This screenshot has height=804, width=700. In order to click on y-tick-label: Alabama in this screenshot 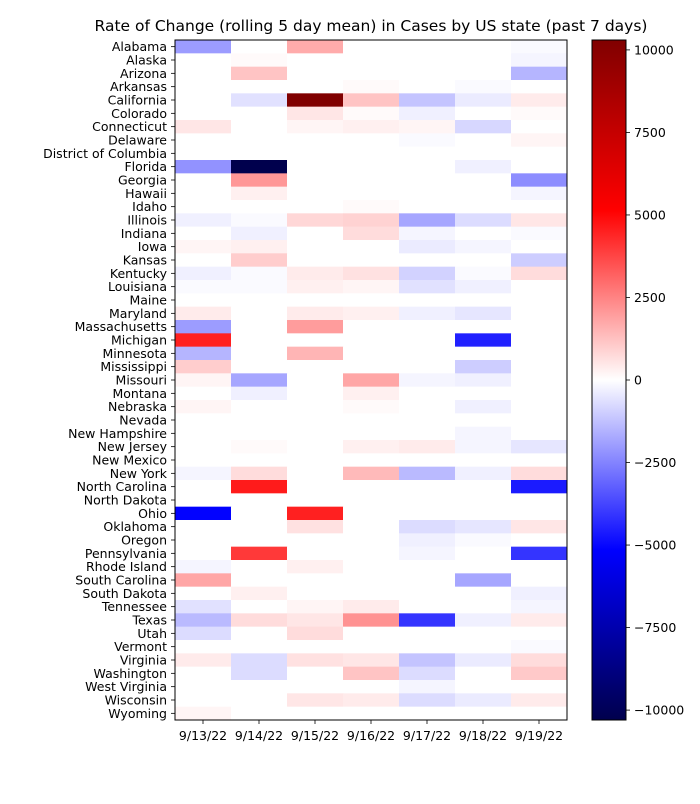, I will do `click(139, 46)`.